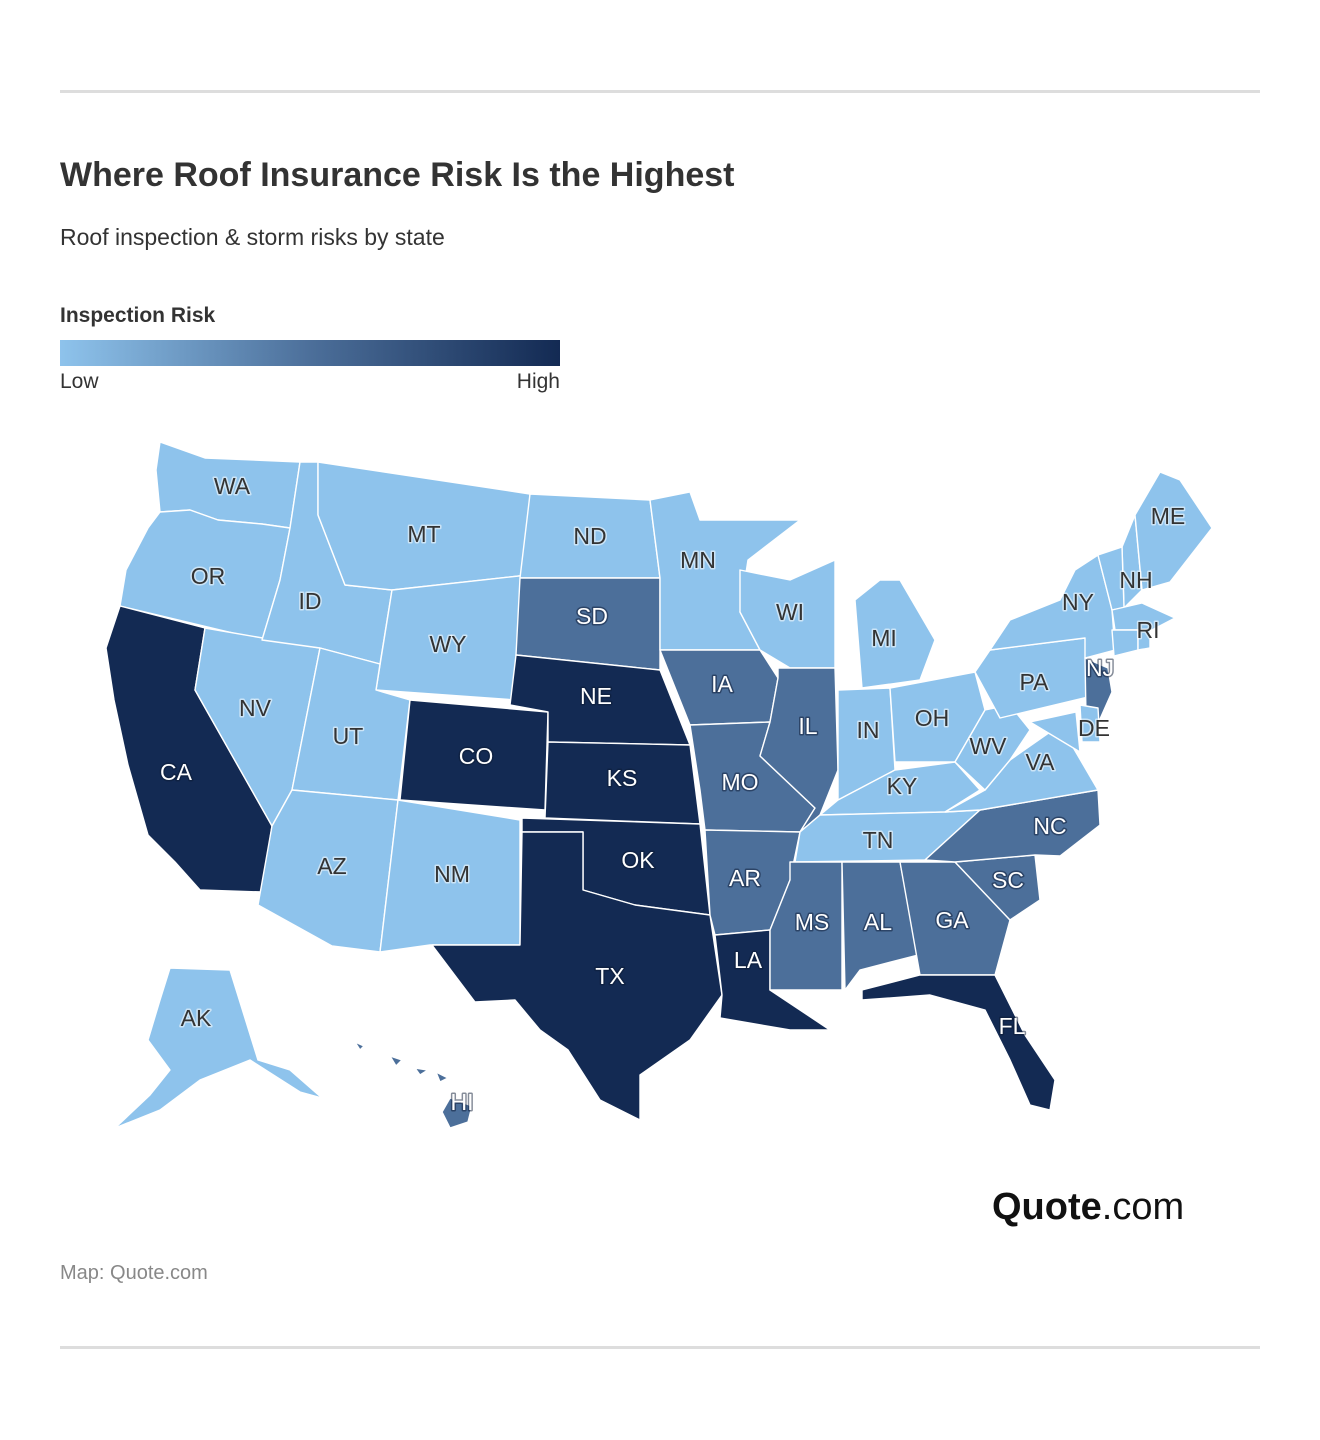  I want to click on state-label-mo: MO, so click(739, 782).